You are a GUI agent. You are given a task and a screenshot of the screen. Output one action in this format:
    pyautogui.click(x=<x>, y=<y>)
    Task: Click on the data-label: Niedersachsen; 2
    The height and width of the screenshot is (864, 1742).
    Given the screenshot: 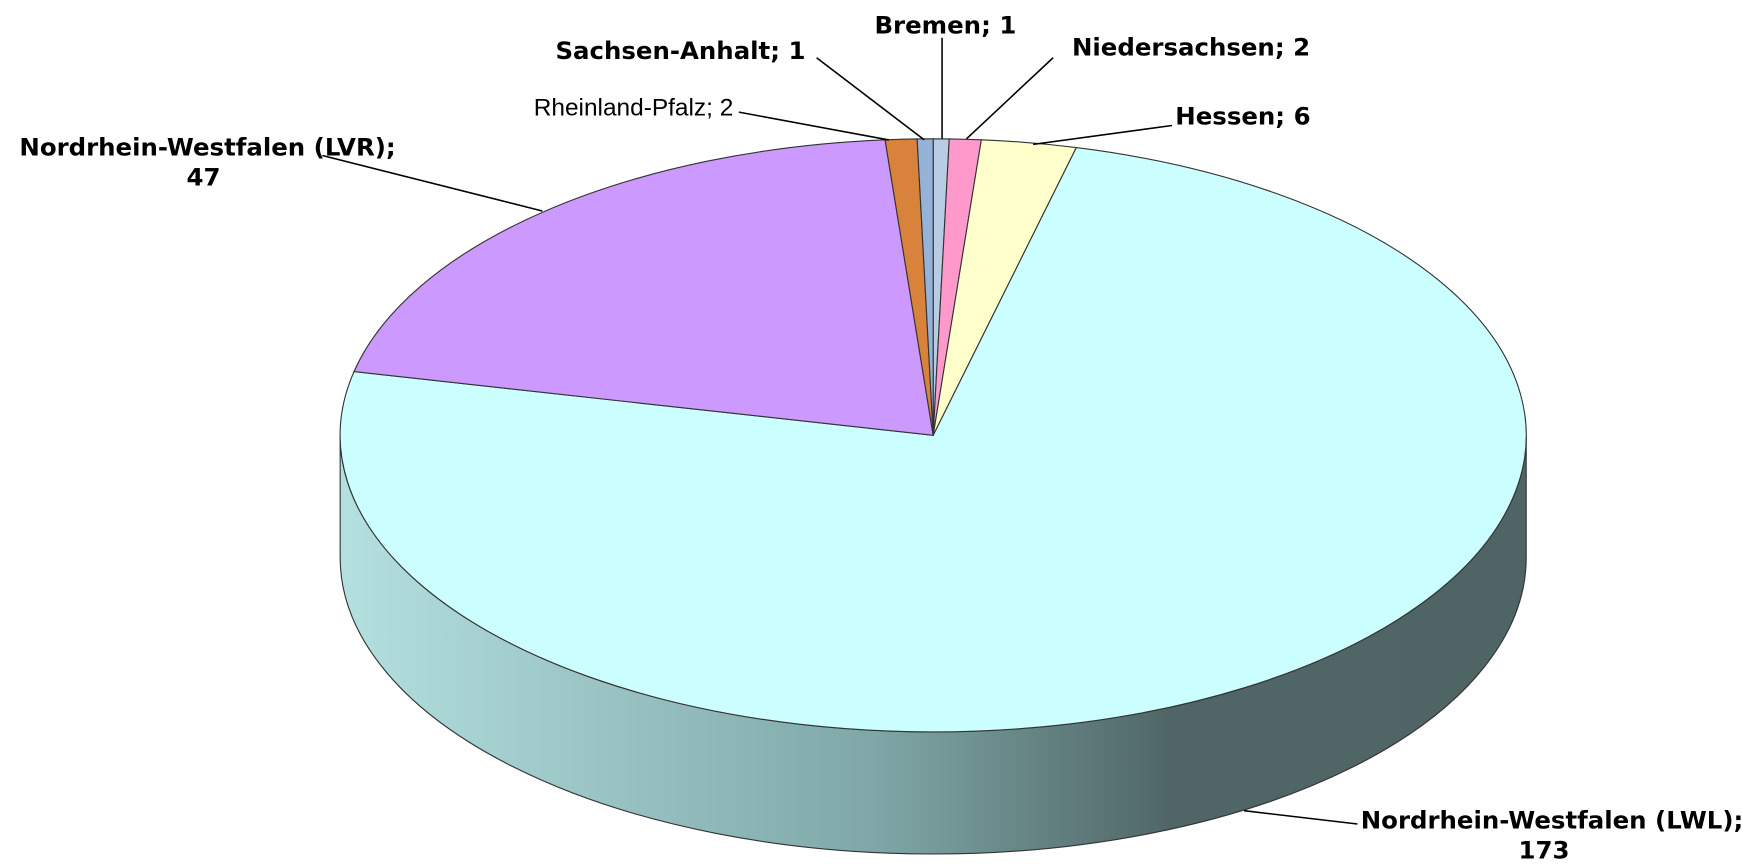 What is the action you would take?
    pyautogui.click(x=1191, y=47)
    